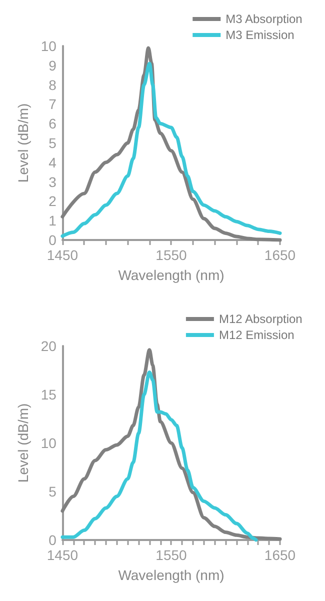 The height and width of the screenshot is (601, 325). What do you see at coordinates (52, 162) in the screenshot?
I see `y-tick-label: 4` at bounding box center [52, 162].